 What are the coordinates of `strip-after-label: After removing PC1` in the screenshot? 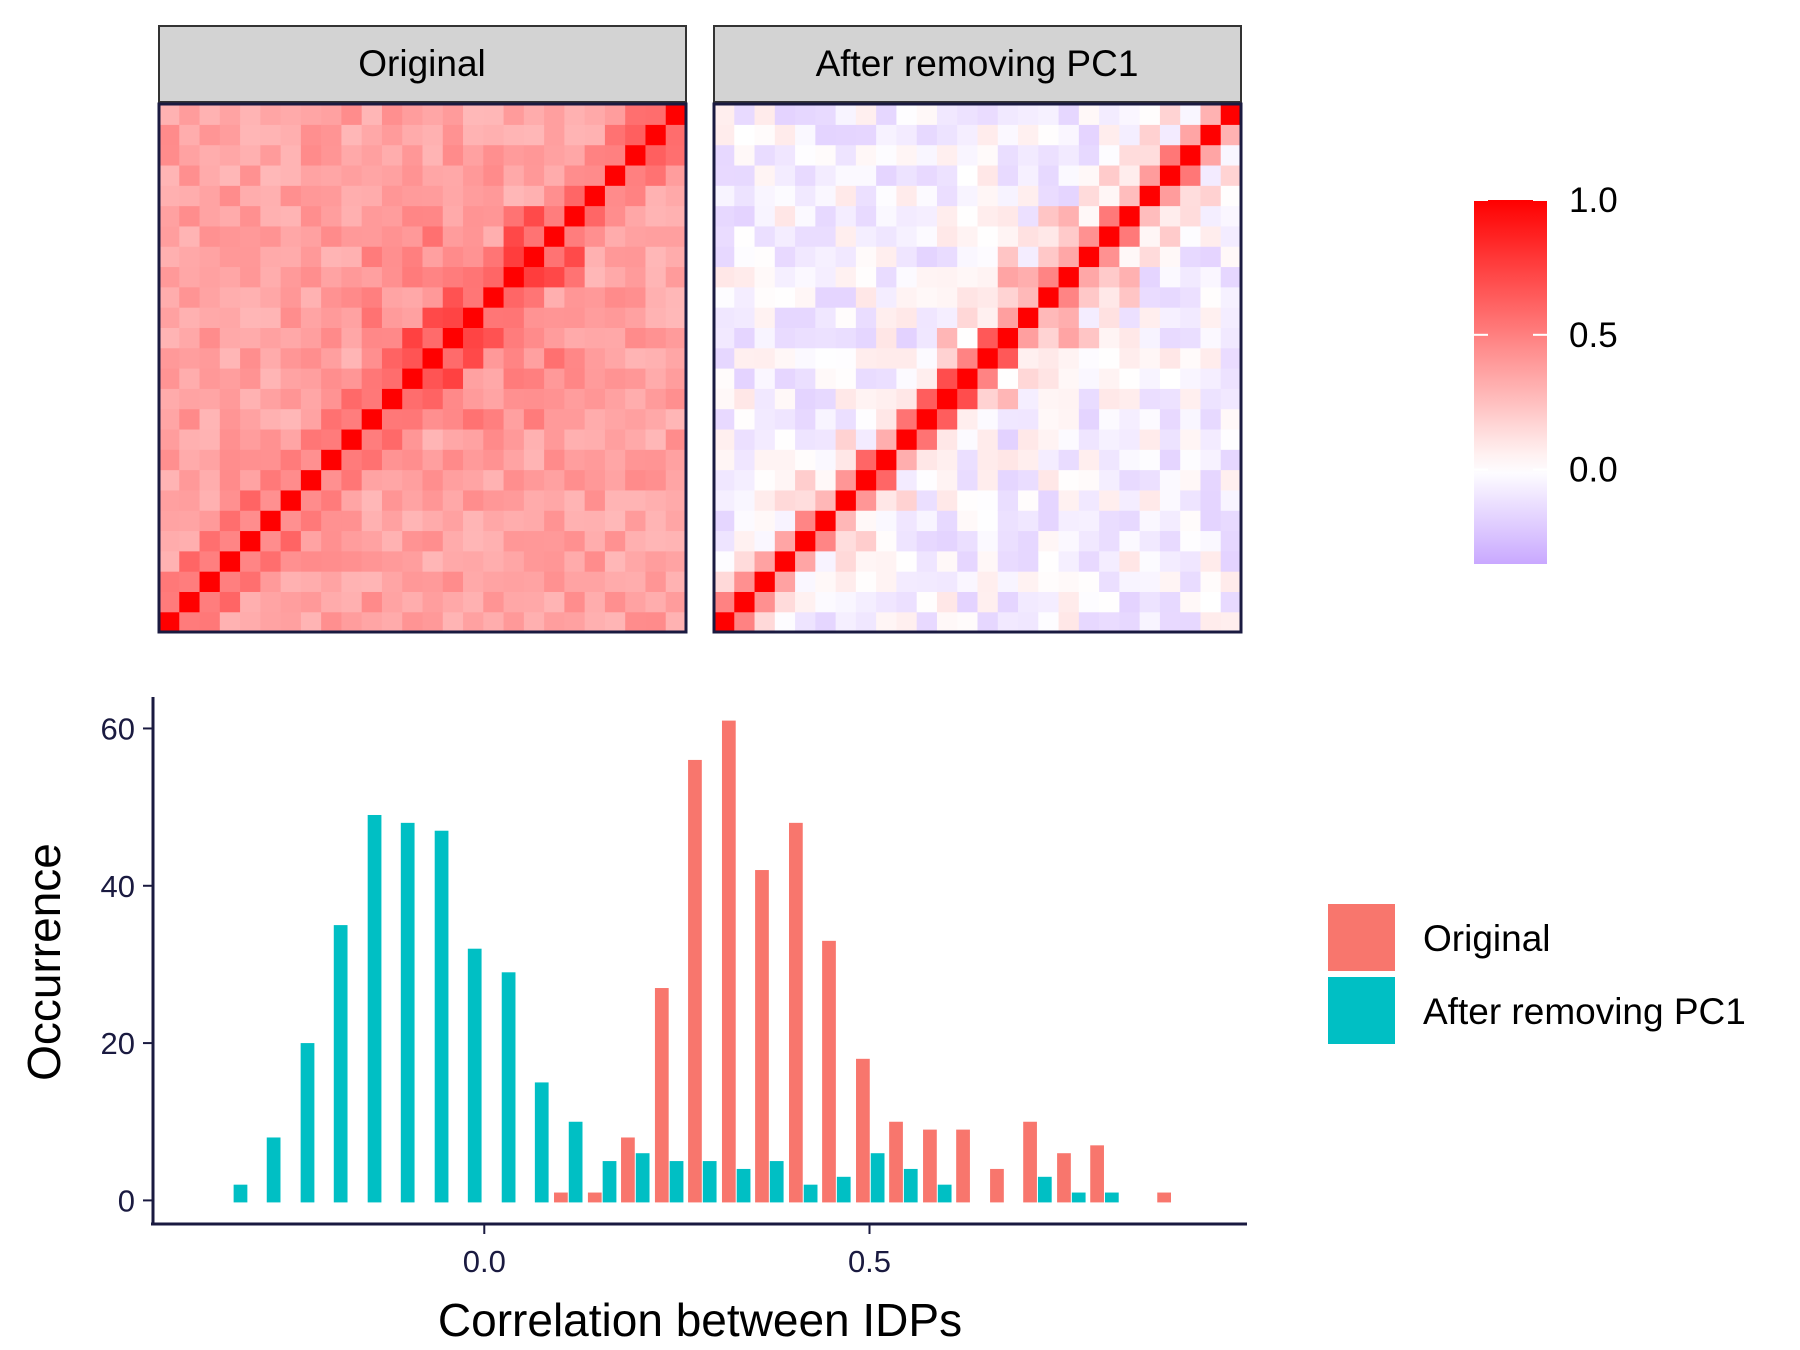 It's located at (977, 63).